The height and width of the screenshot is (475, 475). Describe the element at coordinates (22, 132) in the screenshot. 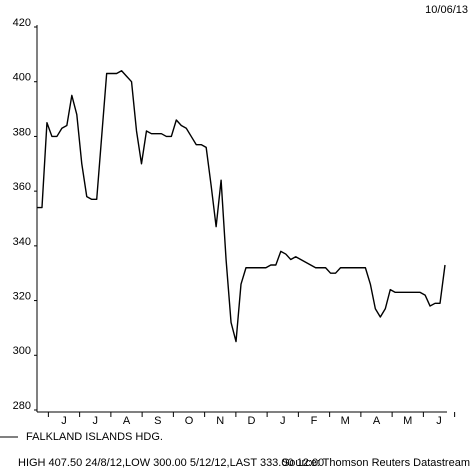

I see `y-tick-label: 380` at that location.